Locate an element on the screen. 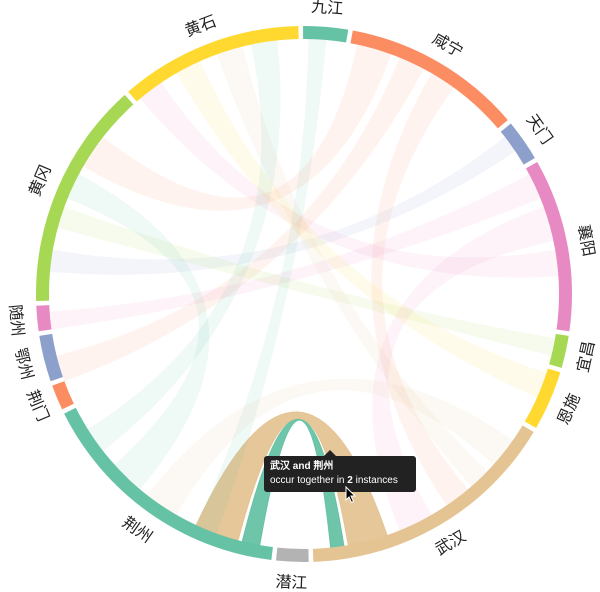 The image size is (600, 592). arc-label: 随州 is located at coordinates (17, 321).